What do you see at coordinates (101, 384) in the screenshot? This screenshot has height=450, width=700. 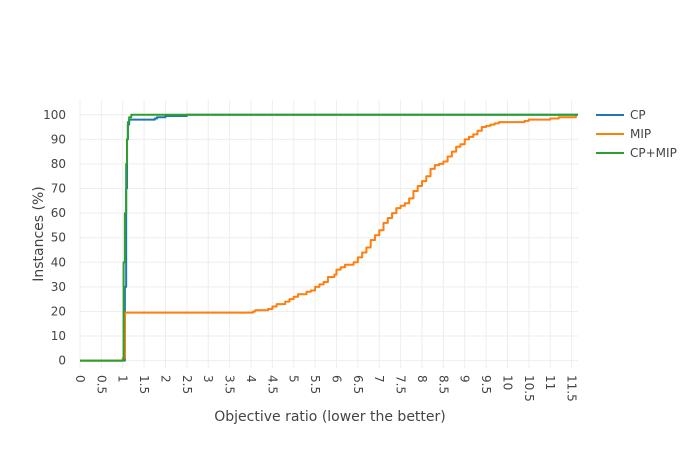 I see `x-tick-label: 0.5` at bounding box center [101, 384].